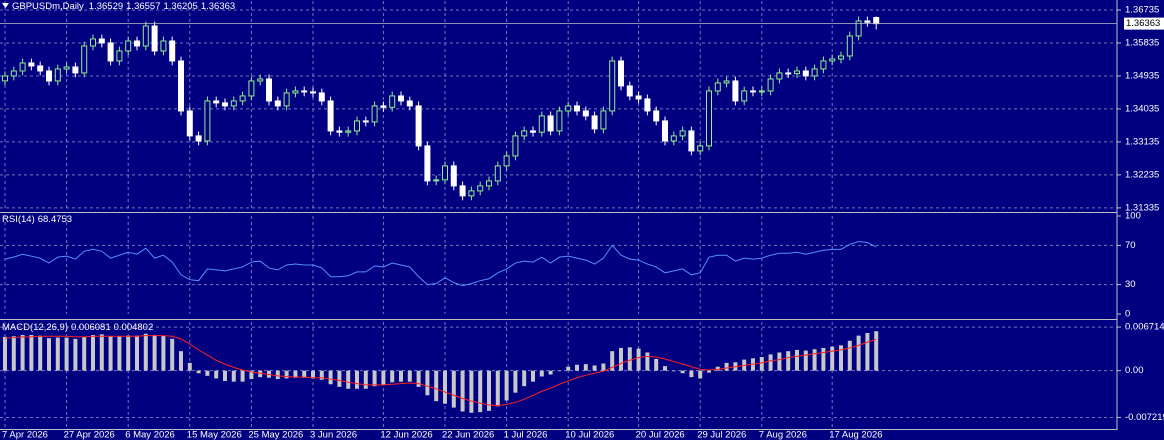 The width and height of the screenshot is (1164, 440). I want to click on macd-name: MACD(12,26,9), so click(35, 327).